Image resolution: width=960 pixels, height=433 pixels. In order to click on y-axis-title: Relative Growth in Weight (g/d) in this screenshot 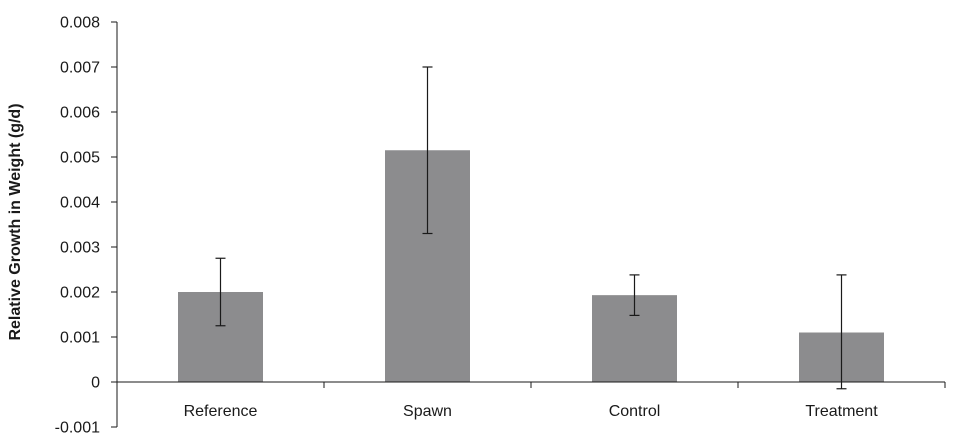, I will do `click(15, 221)`.